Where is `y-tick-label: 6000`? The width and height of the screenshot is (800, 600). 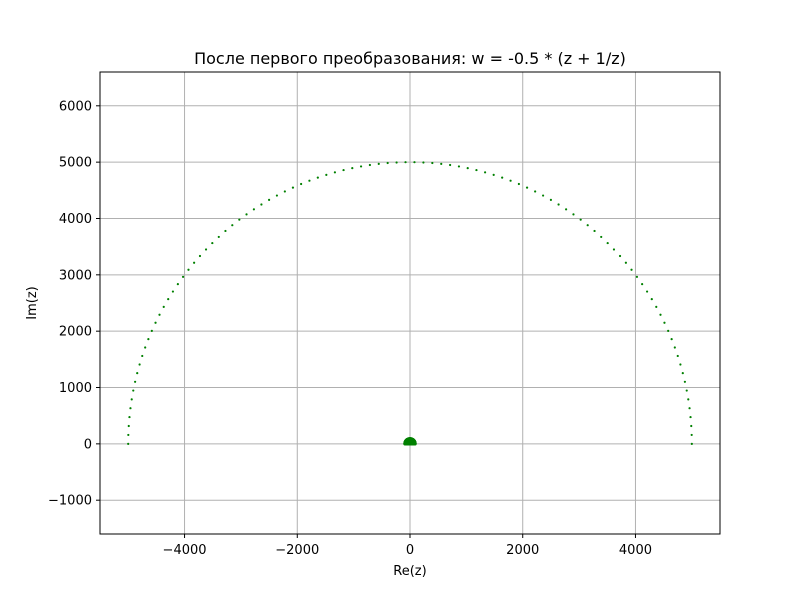 y-tick-label: 6000 is located at coordinates (75, 106).